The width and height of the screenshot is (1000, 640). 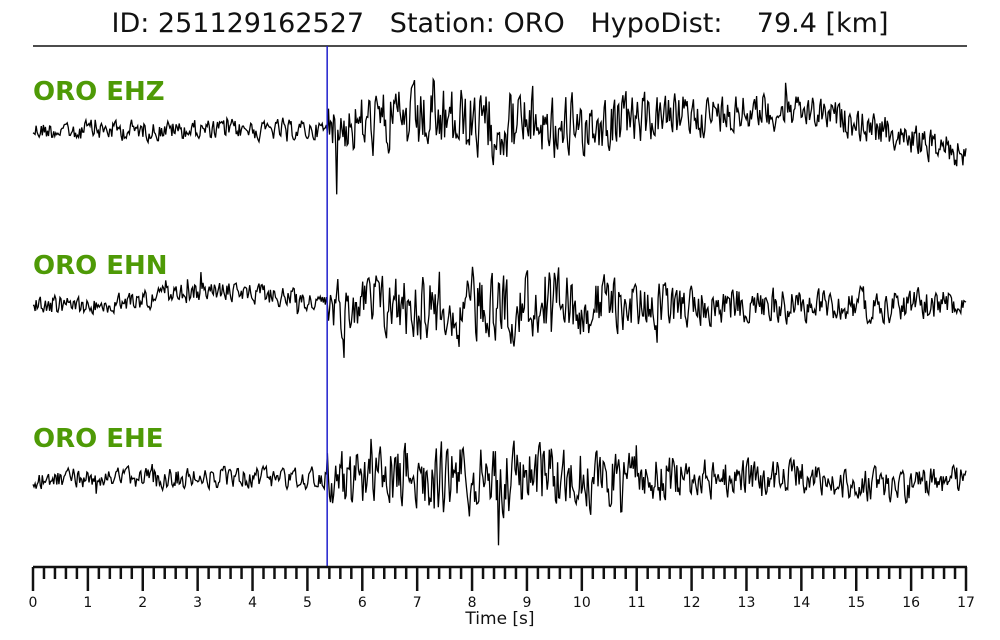 I want to click on x-tick-label: 10, so click(x=582, y=603).